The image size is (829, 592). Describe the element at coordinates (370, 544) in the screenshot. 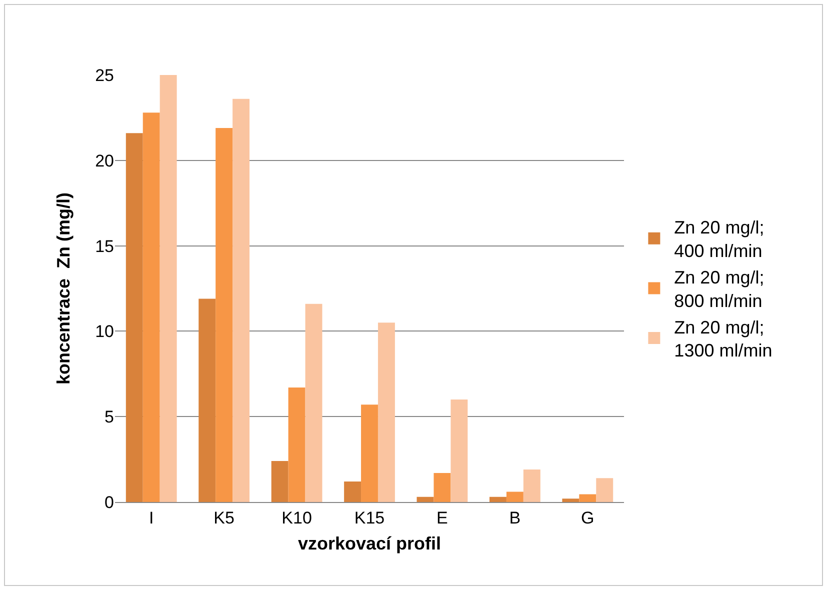

I see `x-axis-title: vzorkovací profil` at that location.